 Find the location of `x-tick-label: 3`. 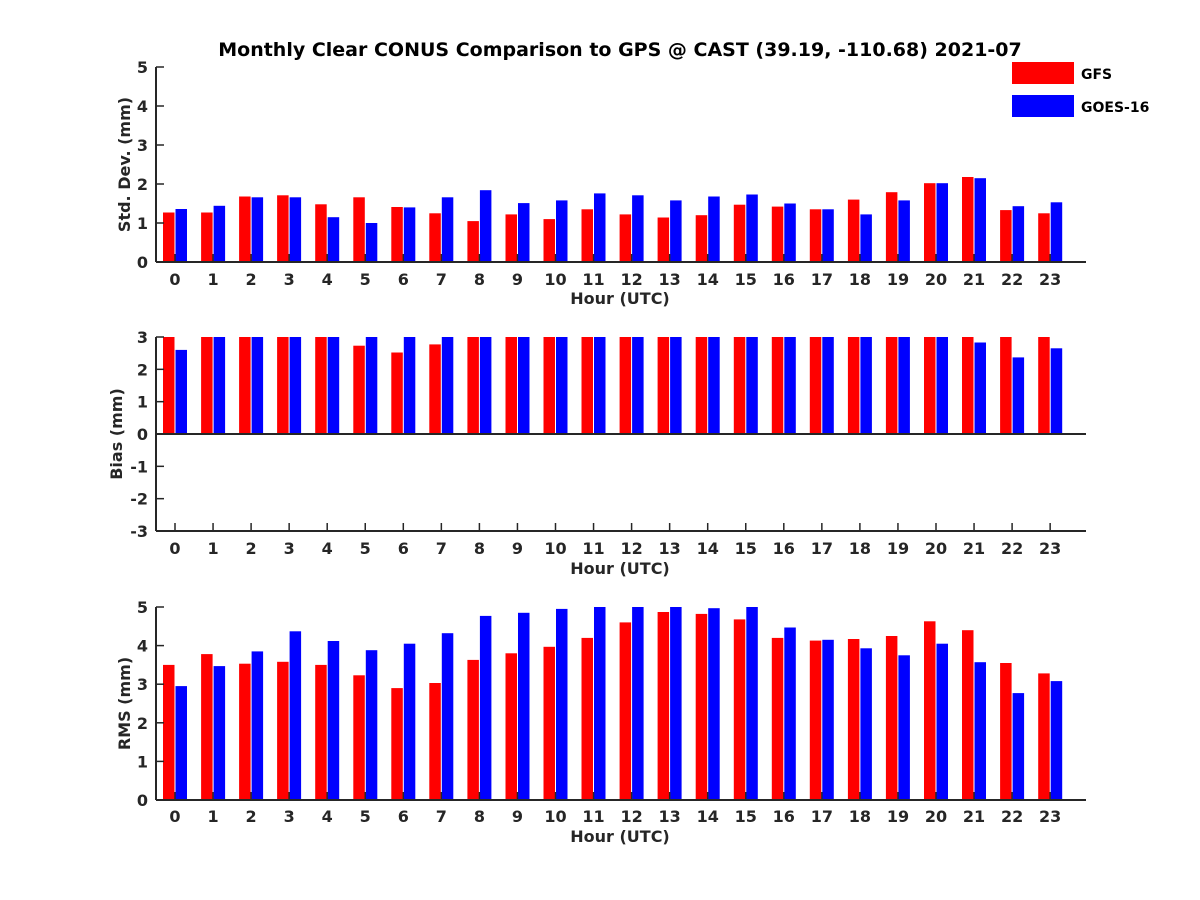

x-tick-label: 3 is located at coordinates (289, 816).